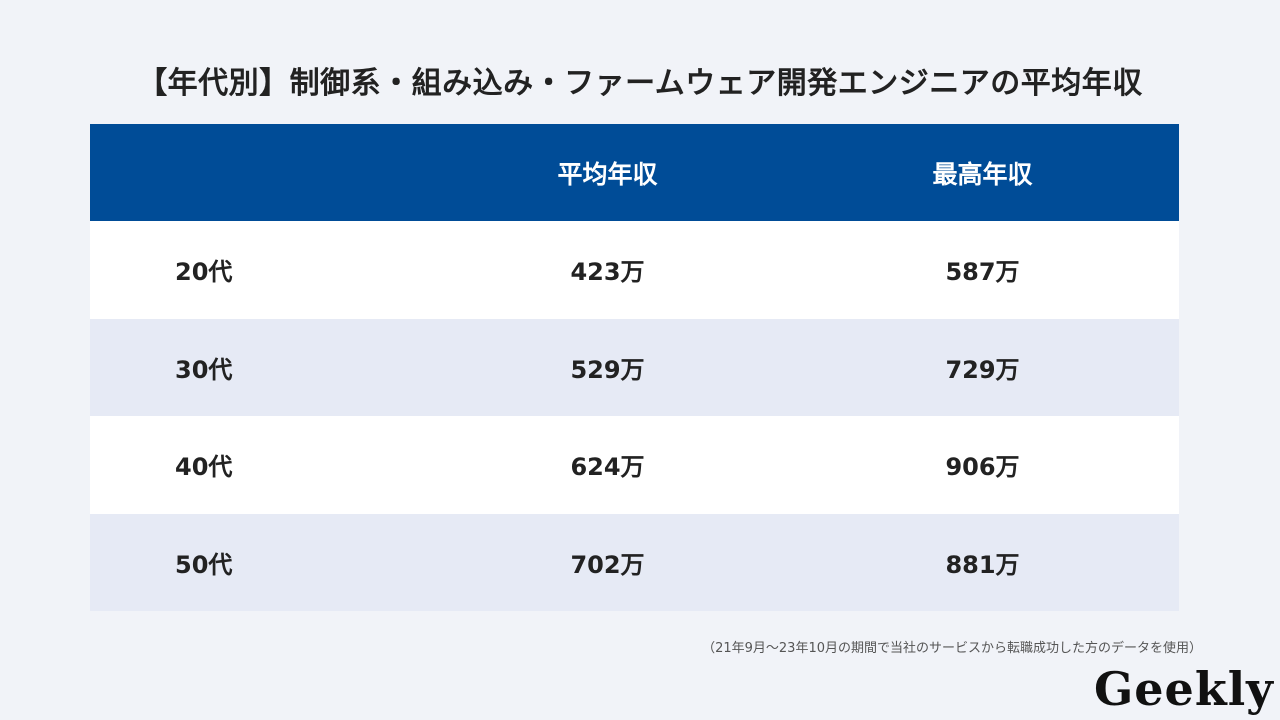  I want to click on table-header-row: 平均年収 最高年収, so click(634, 172).